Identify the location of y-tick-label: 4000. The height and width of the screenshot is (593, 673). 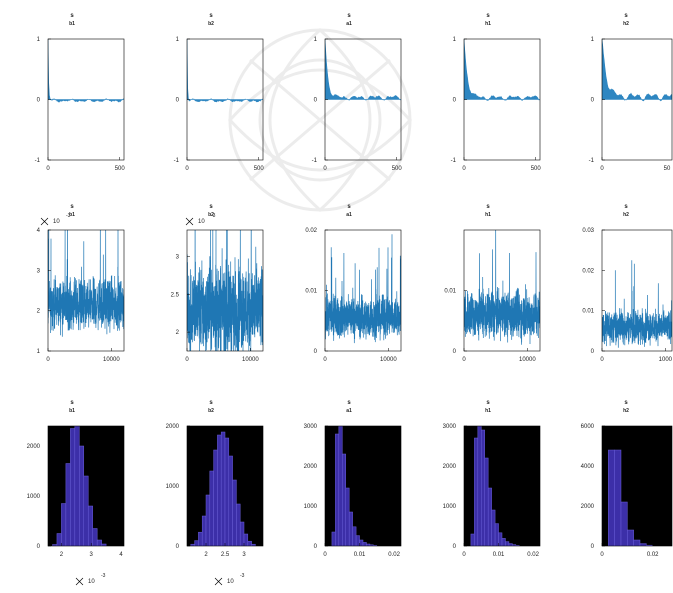
(588, 467).